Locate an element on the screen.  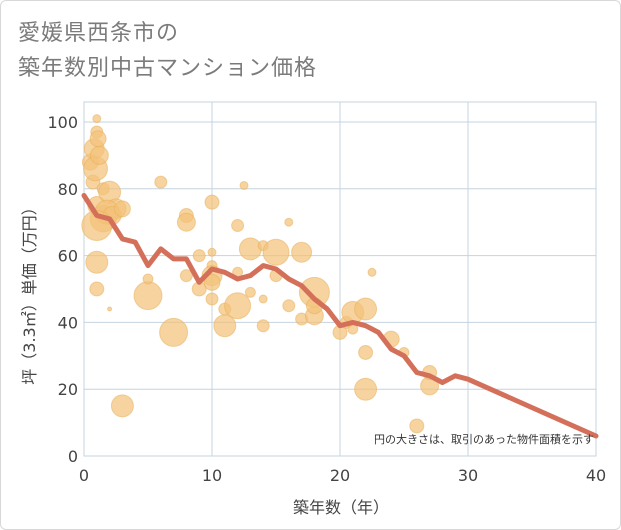
y-tick-label: 60 is located at coordinates (68, 256).